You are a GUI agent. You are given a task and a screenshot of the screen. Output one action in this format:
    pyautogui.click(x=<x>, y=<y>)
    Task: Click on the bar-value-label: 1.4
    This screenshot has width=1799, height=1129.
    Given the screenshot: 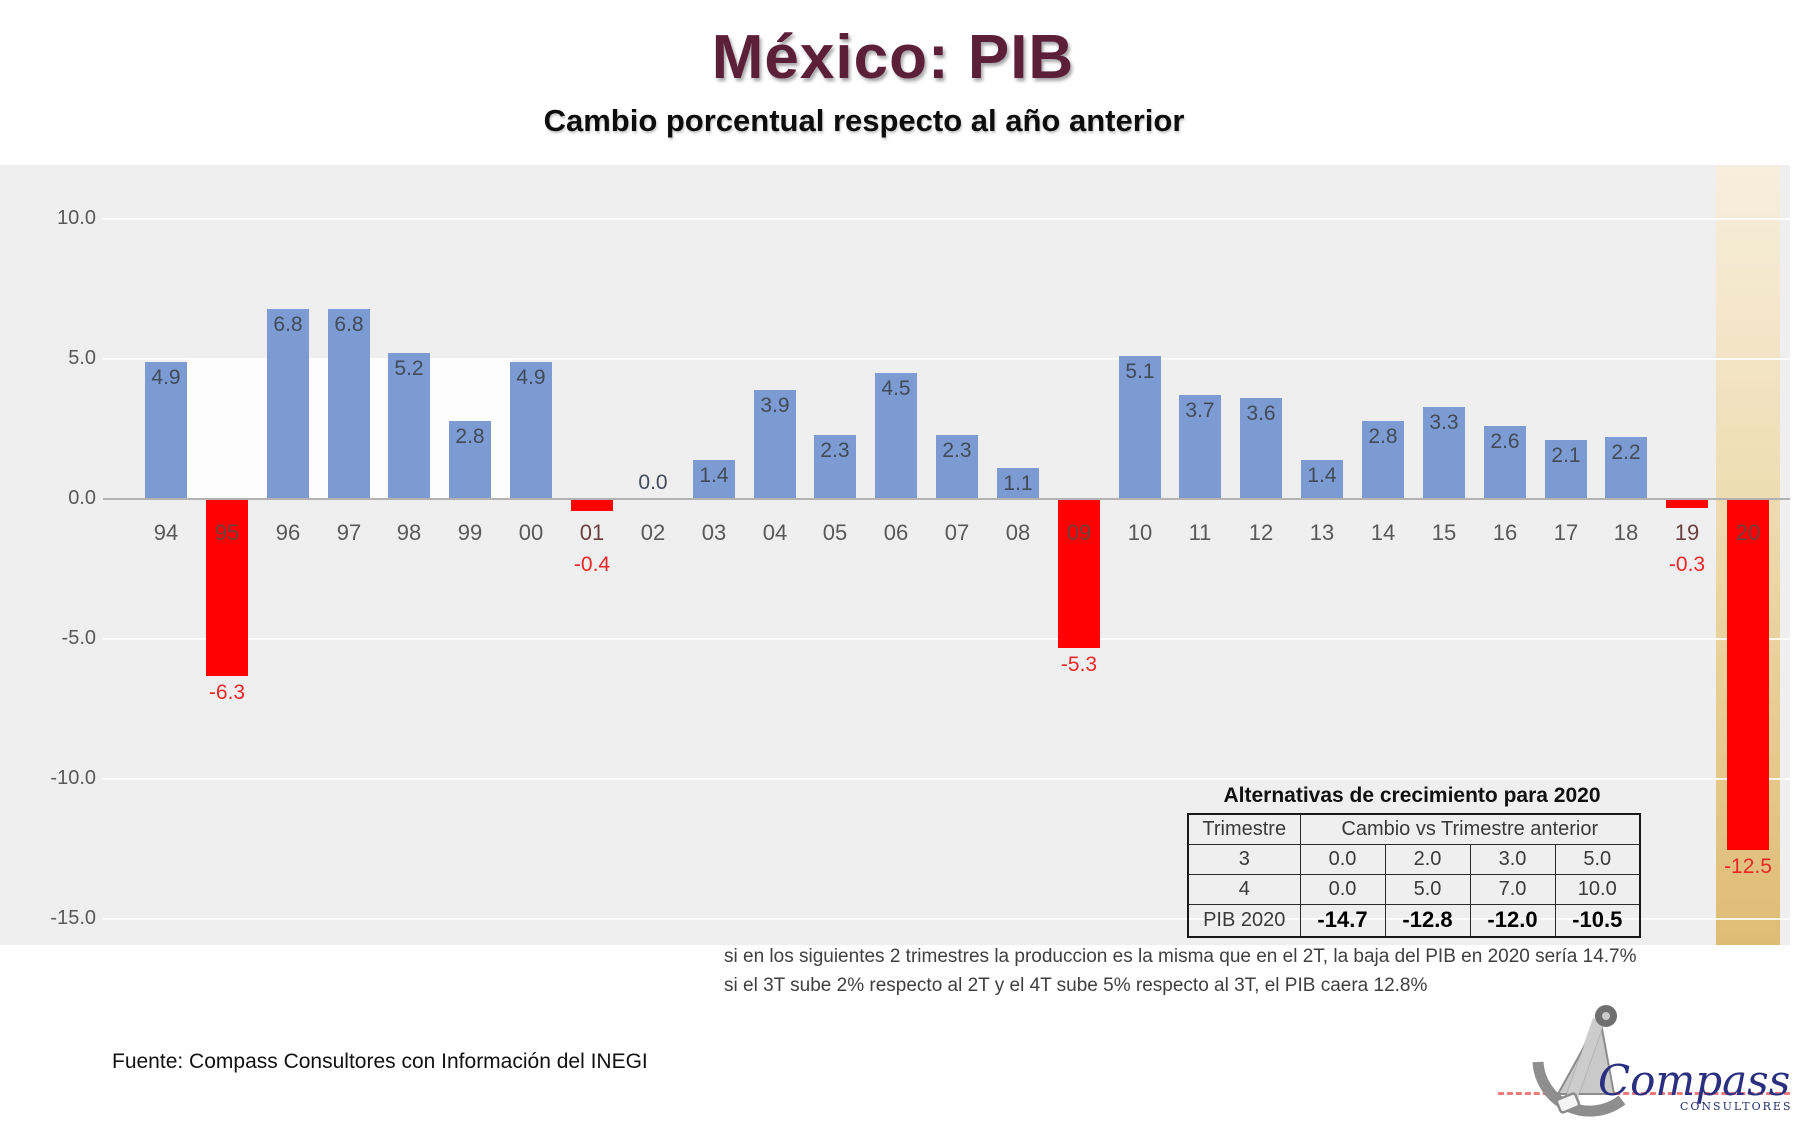 What is the action you would take?
    pyautogui.click(x=714, y=475)
    